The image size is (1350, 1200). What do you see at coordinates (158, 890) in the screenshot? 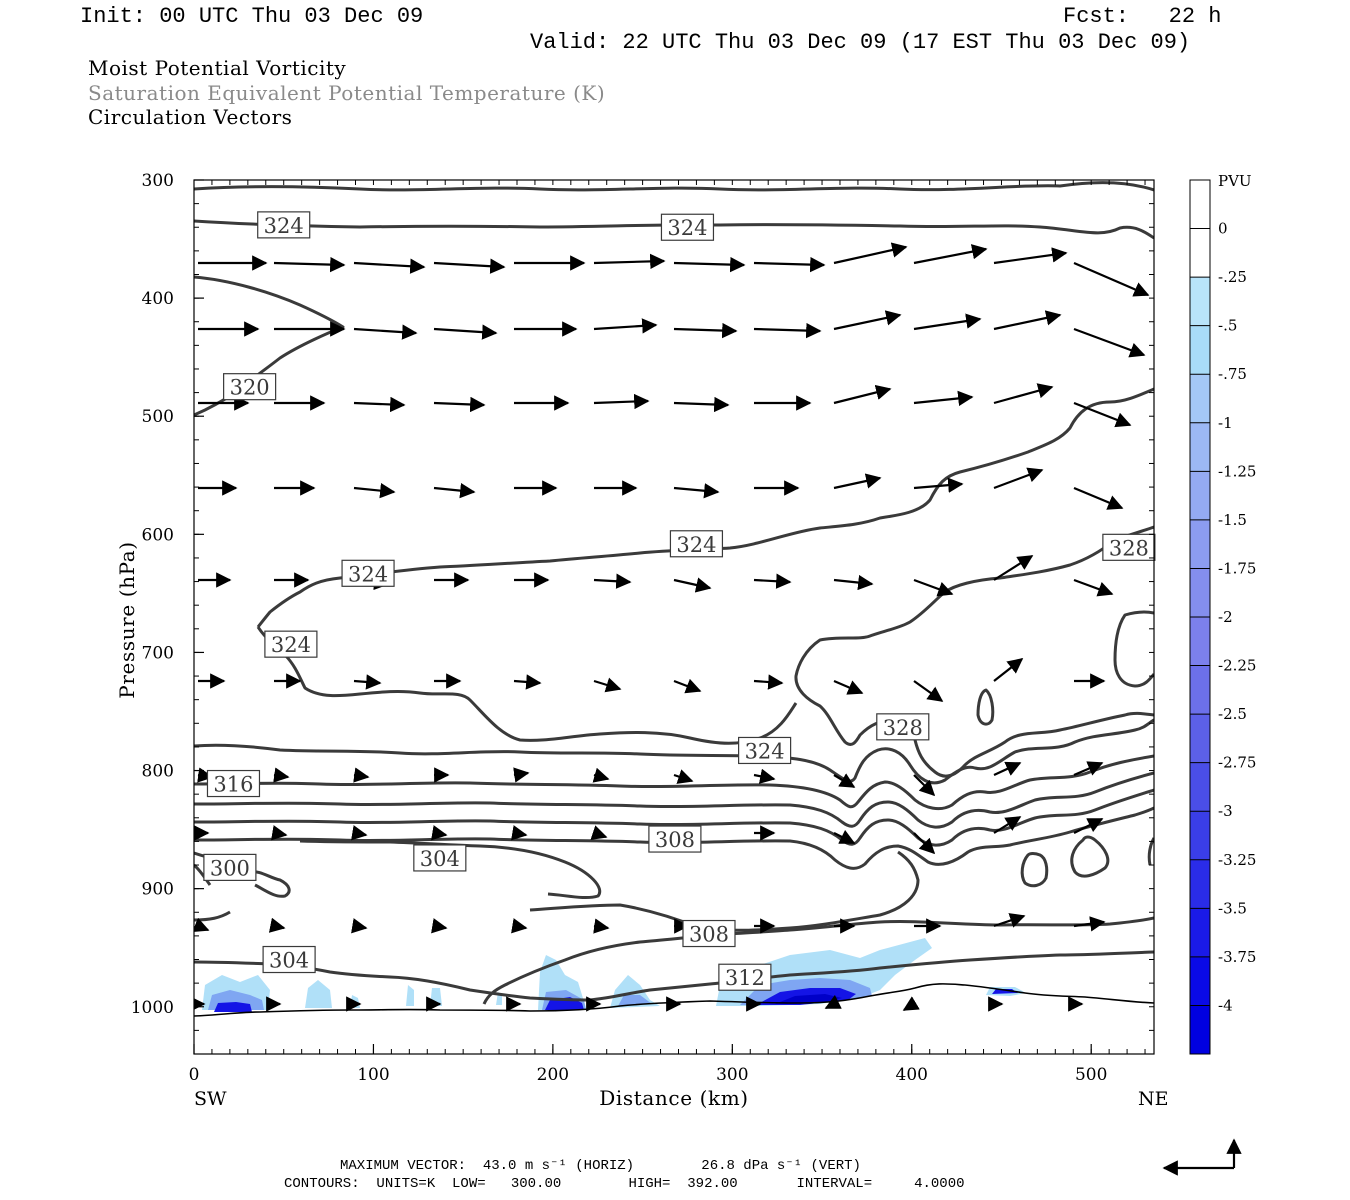
I see `y-tick-label: 900` at bounding box center [158, 890].